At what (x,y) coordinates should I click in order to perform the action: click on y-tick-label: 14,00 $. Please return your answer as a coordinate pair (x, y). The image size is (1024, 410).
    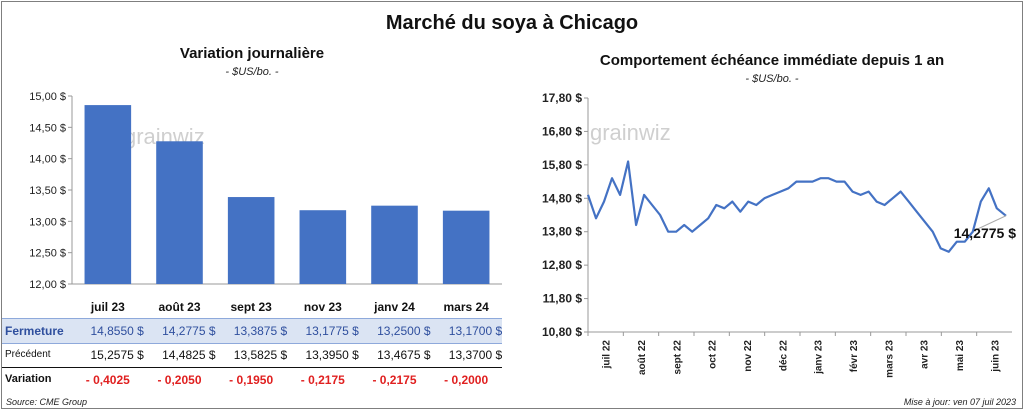
    Looking at the image, I should click on (47, 160).